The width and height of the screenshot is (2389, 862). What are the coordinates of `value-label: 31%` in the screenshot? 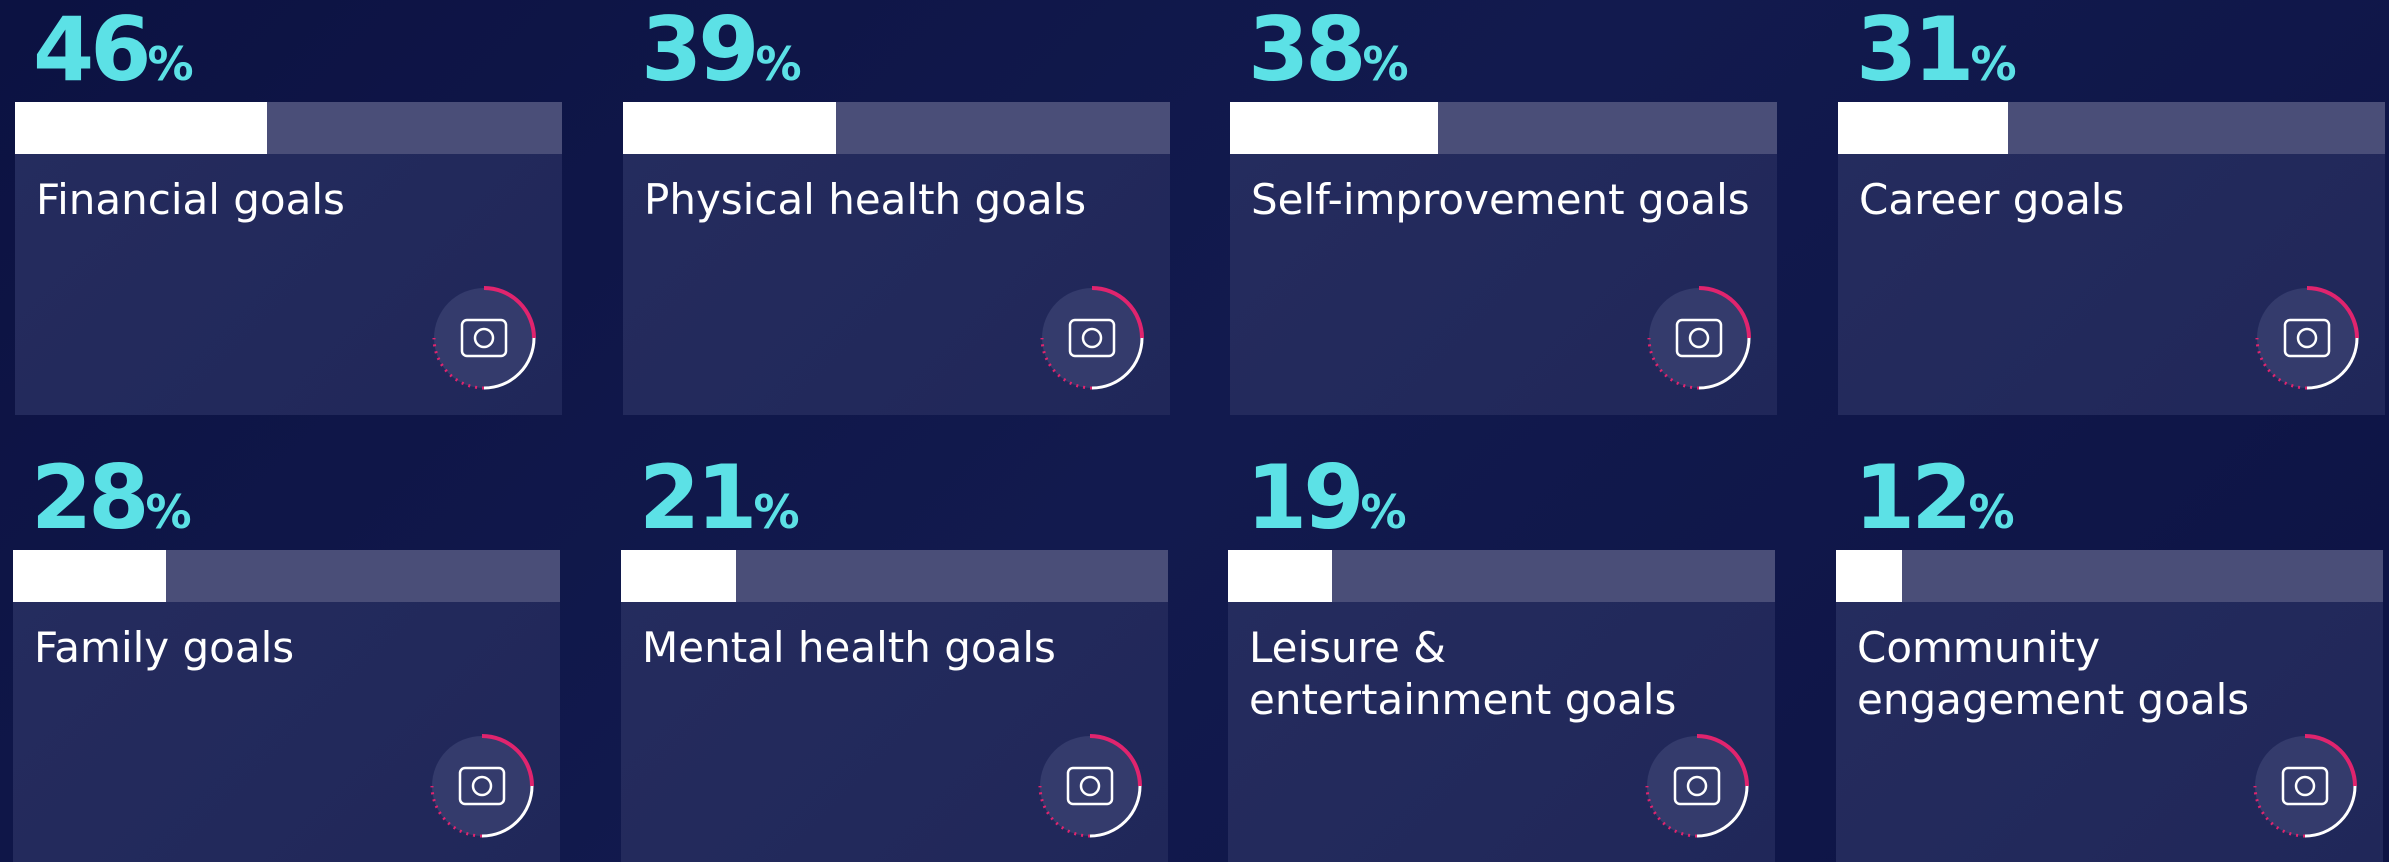 It's located at (1936, 50).